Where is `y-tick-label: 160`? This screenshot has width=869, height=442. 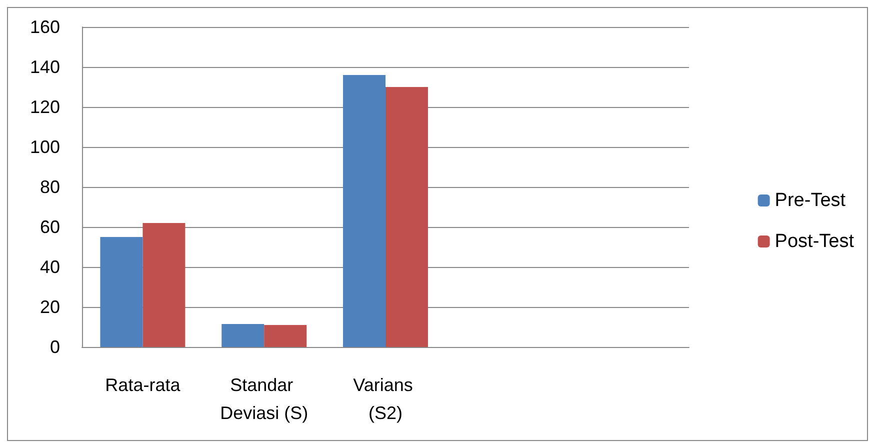
y-tick-label: 160 is located at coordinates (45, 27).